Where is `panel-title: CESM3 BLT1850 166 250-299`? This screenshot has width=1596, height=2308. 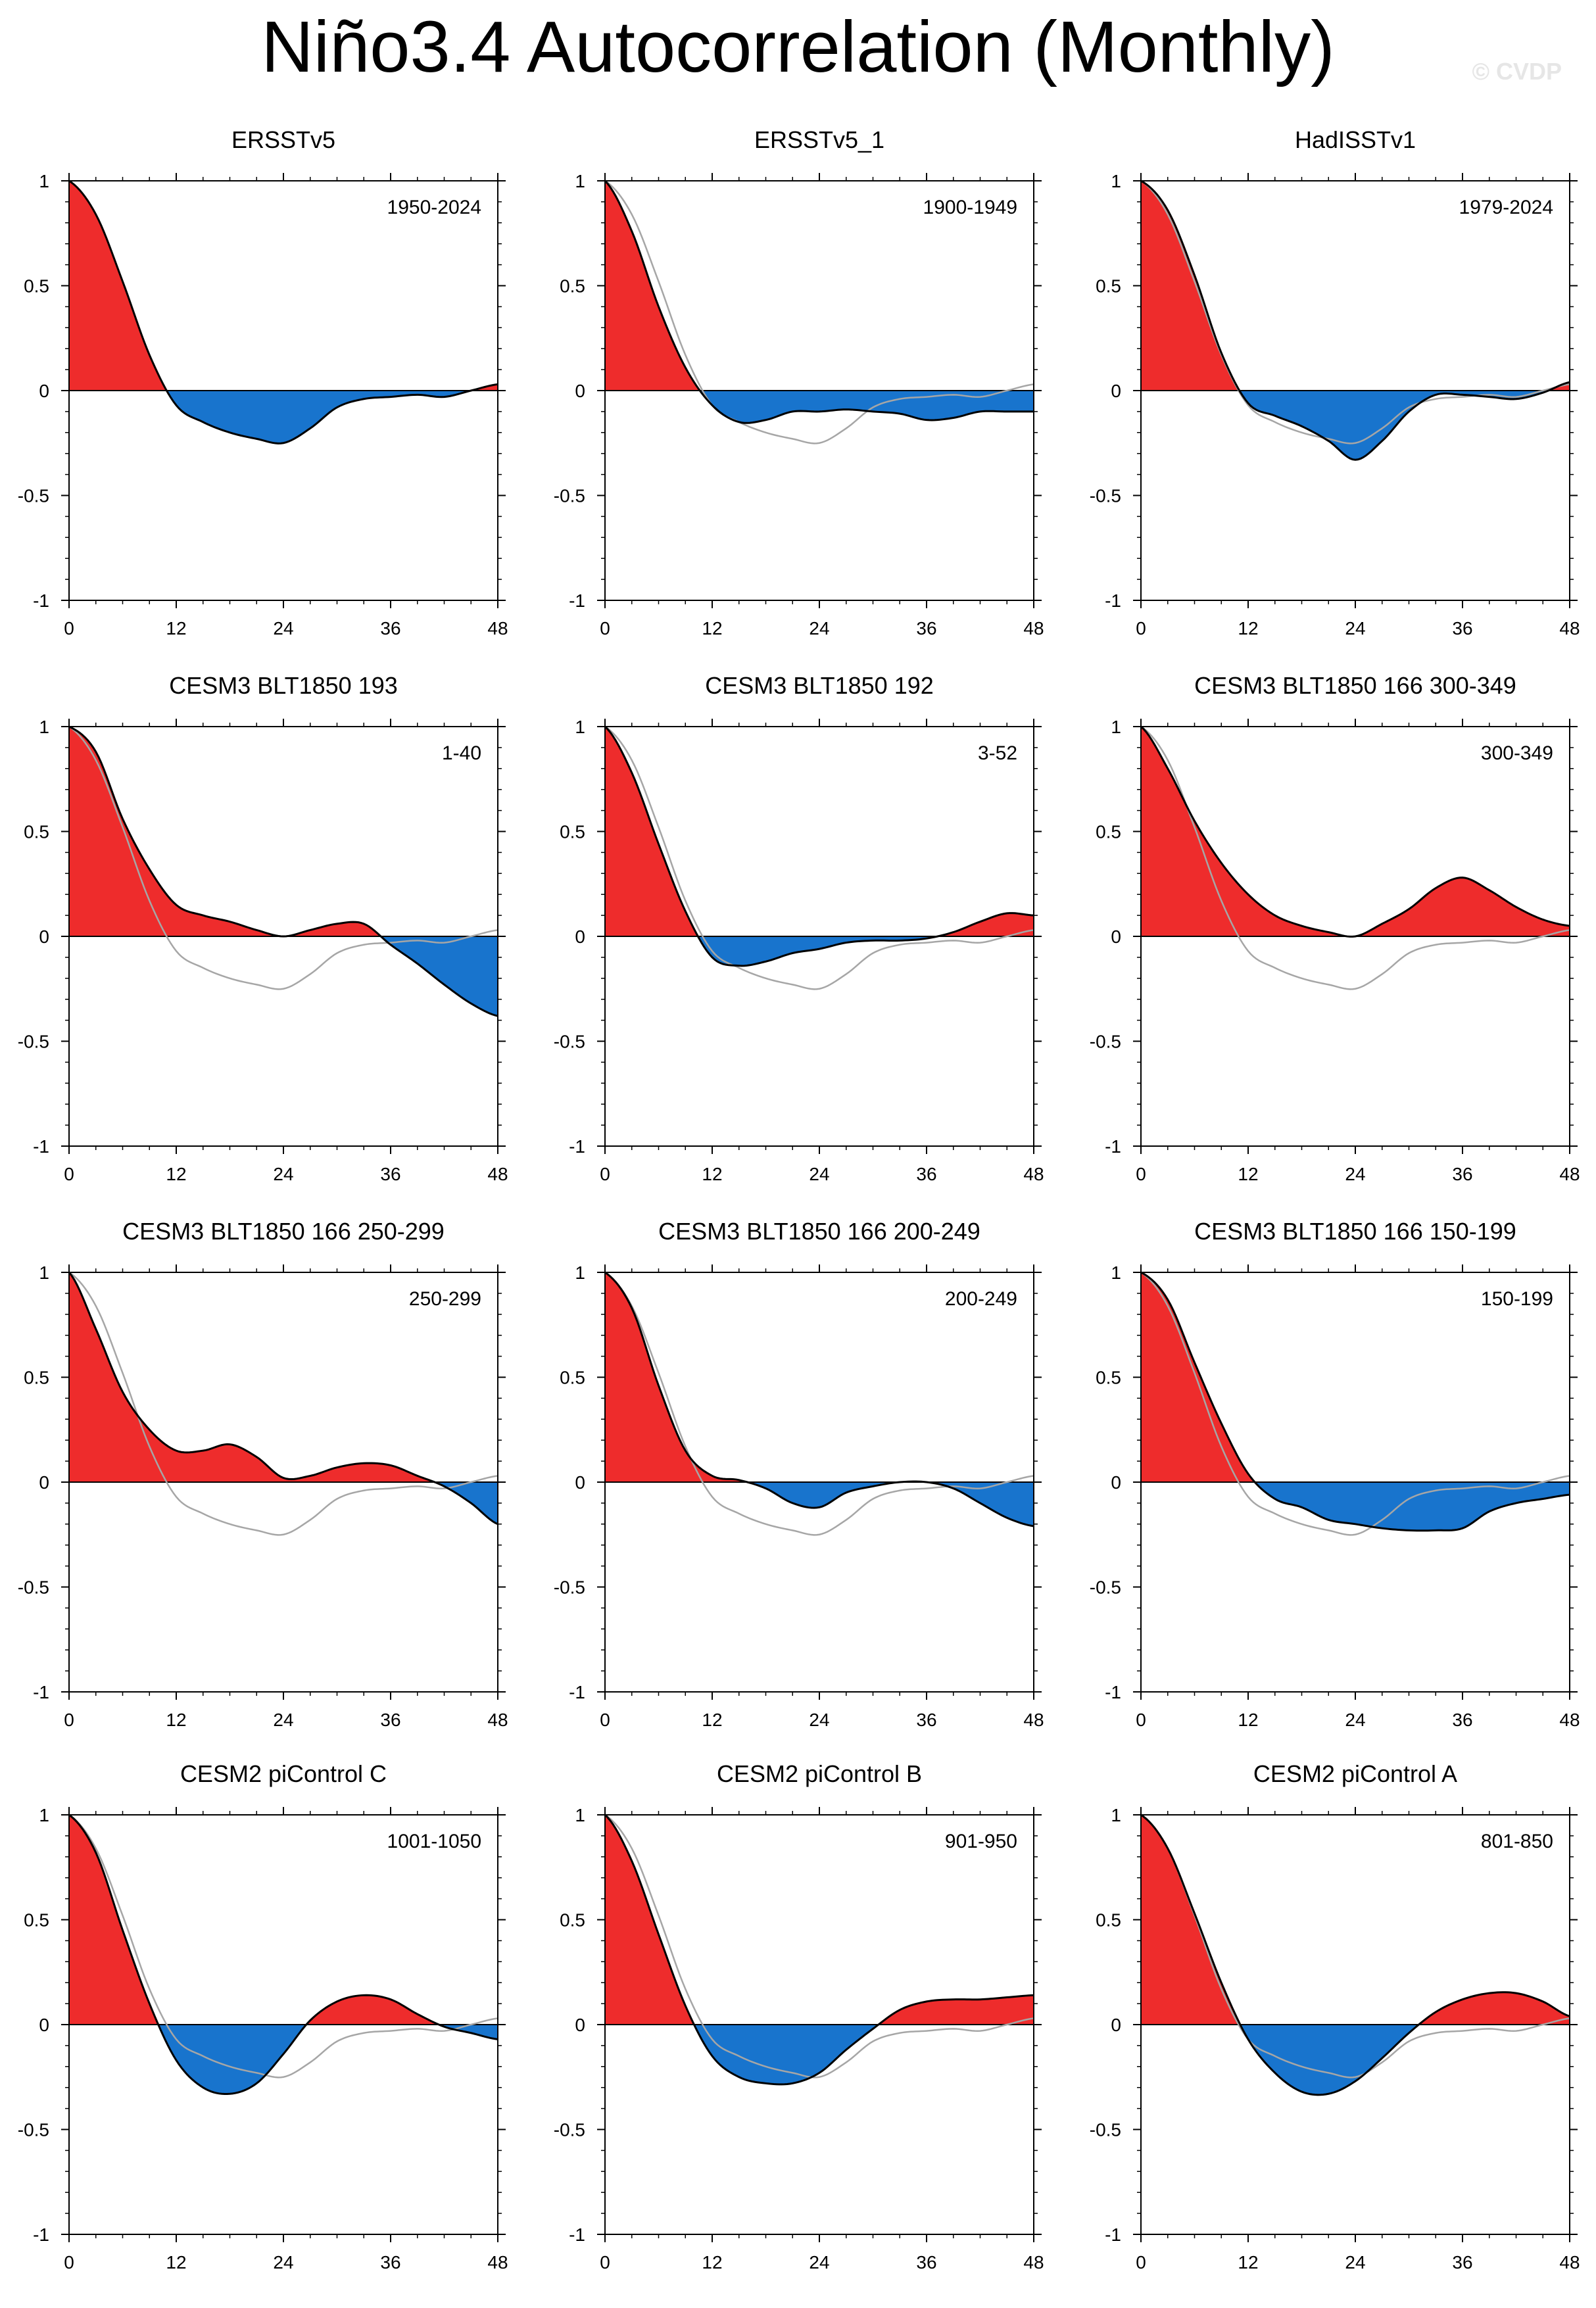 panel-title: CESM3 BLT1850 166 250-299 is located at coordinates (283, 1231).